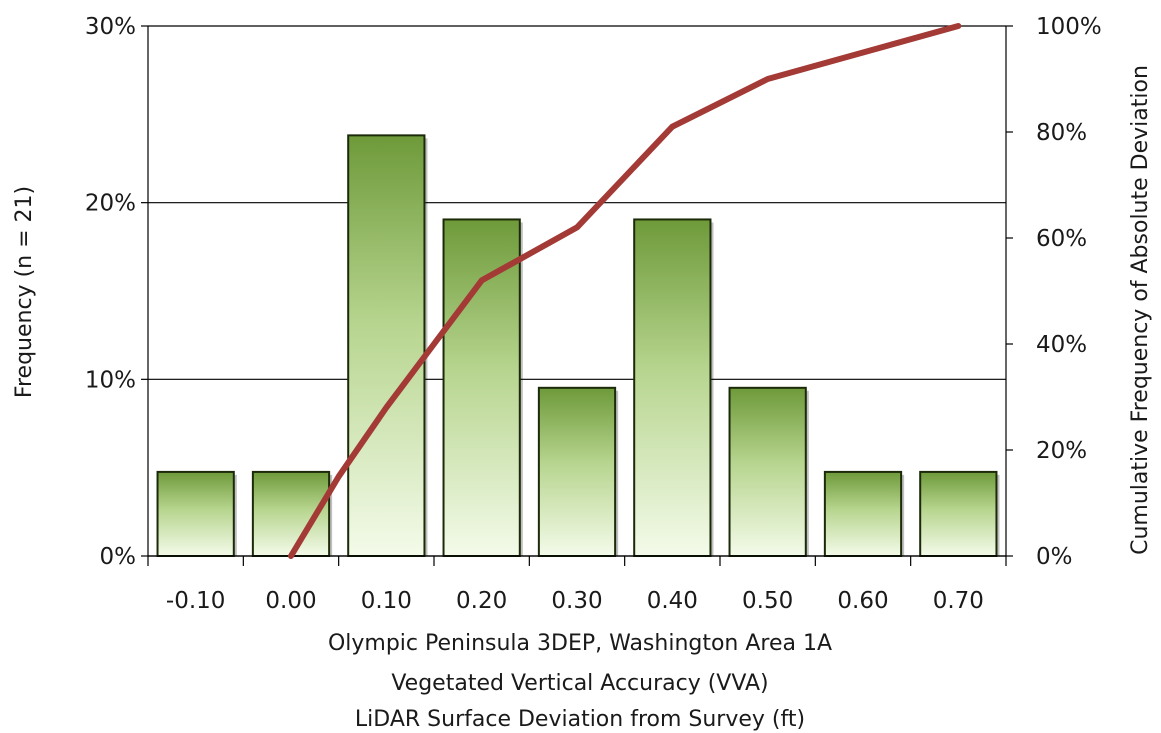 Image resolution: width=1161 pixels, height=733 pixels. Describe the element at coordinates (958, 601) in the screenshot. I see `x-tick-label: 0.70` at that location.